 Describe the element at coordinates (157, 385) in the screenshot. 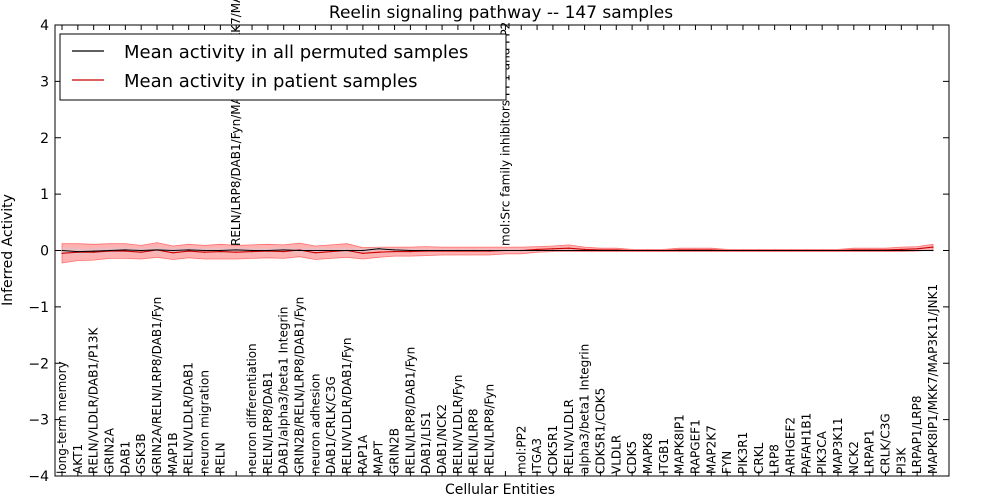

I see `category-label-6: GRIN2A/RELN/LRP8/DAB1/Fyn` at that location.